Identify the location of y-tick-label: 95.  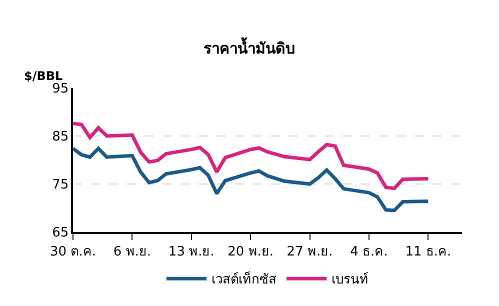
(60, 89).